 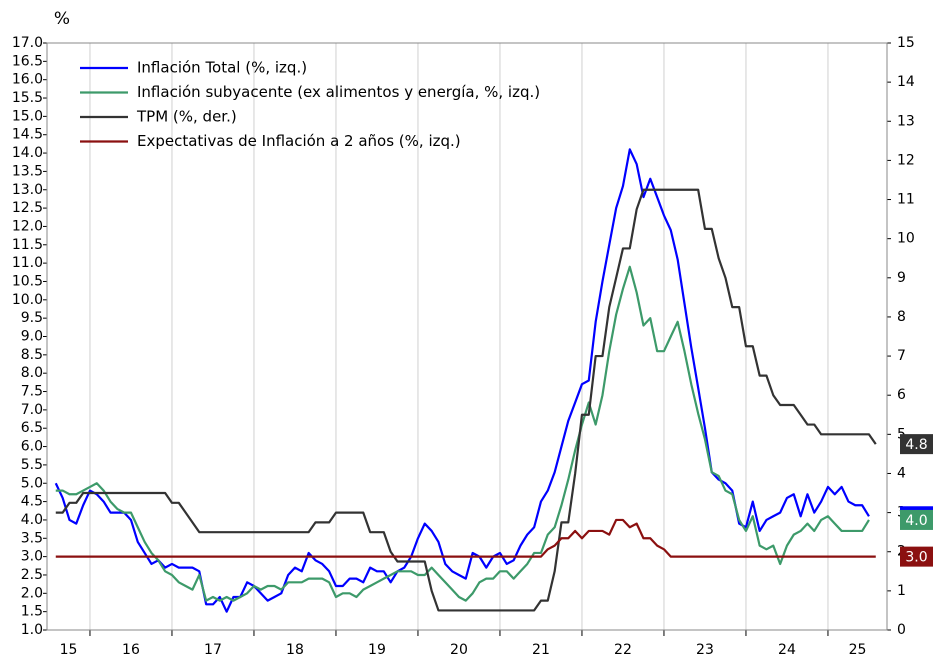 I want to click on x-tick-label: 19, so click(x=377, y=650).